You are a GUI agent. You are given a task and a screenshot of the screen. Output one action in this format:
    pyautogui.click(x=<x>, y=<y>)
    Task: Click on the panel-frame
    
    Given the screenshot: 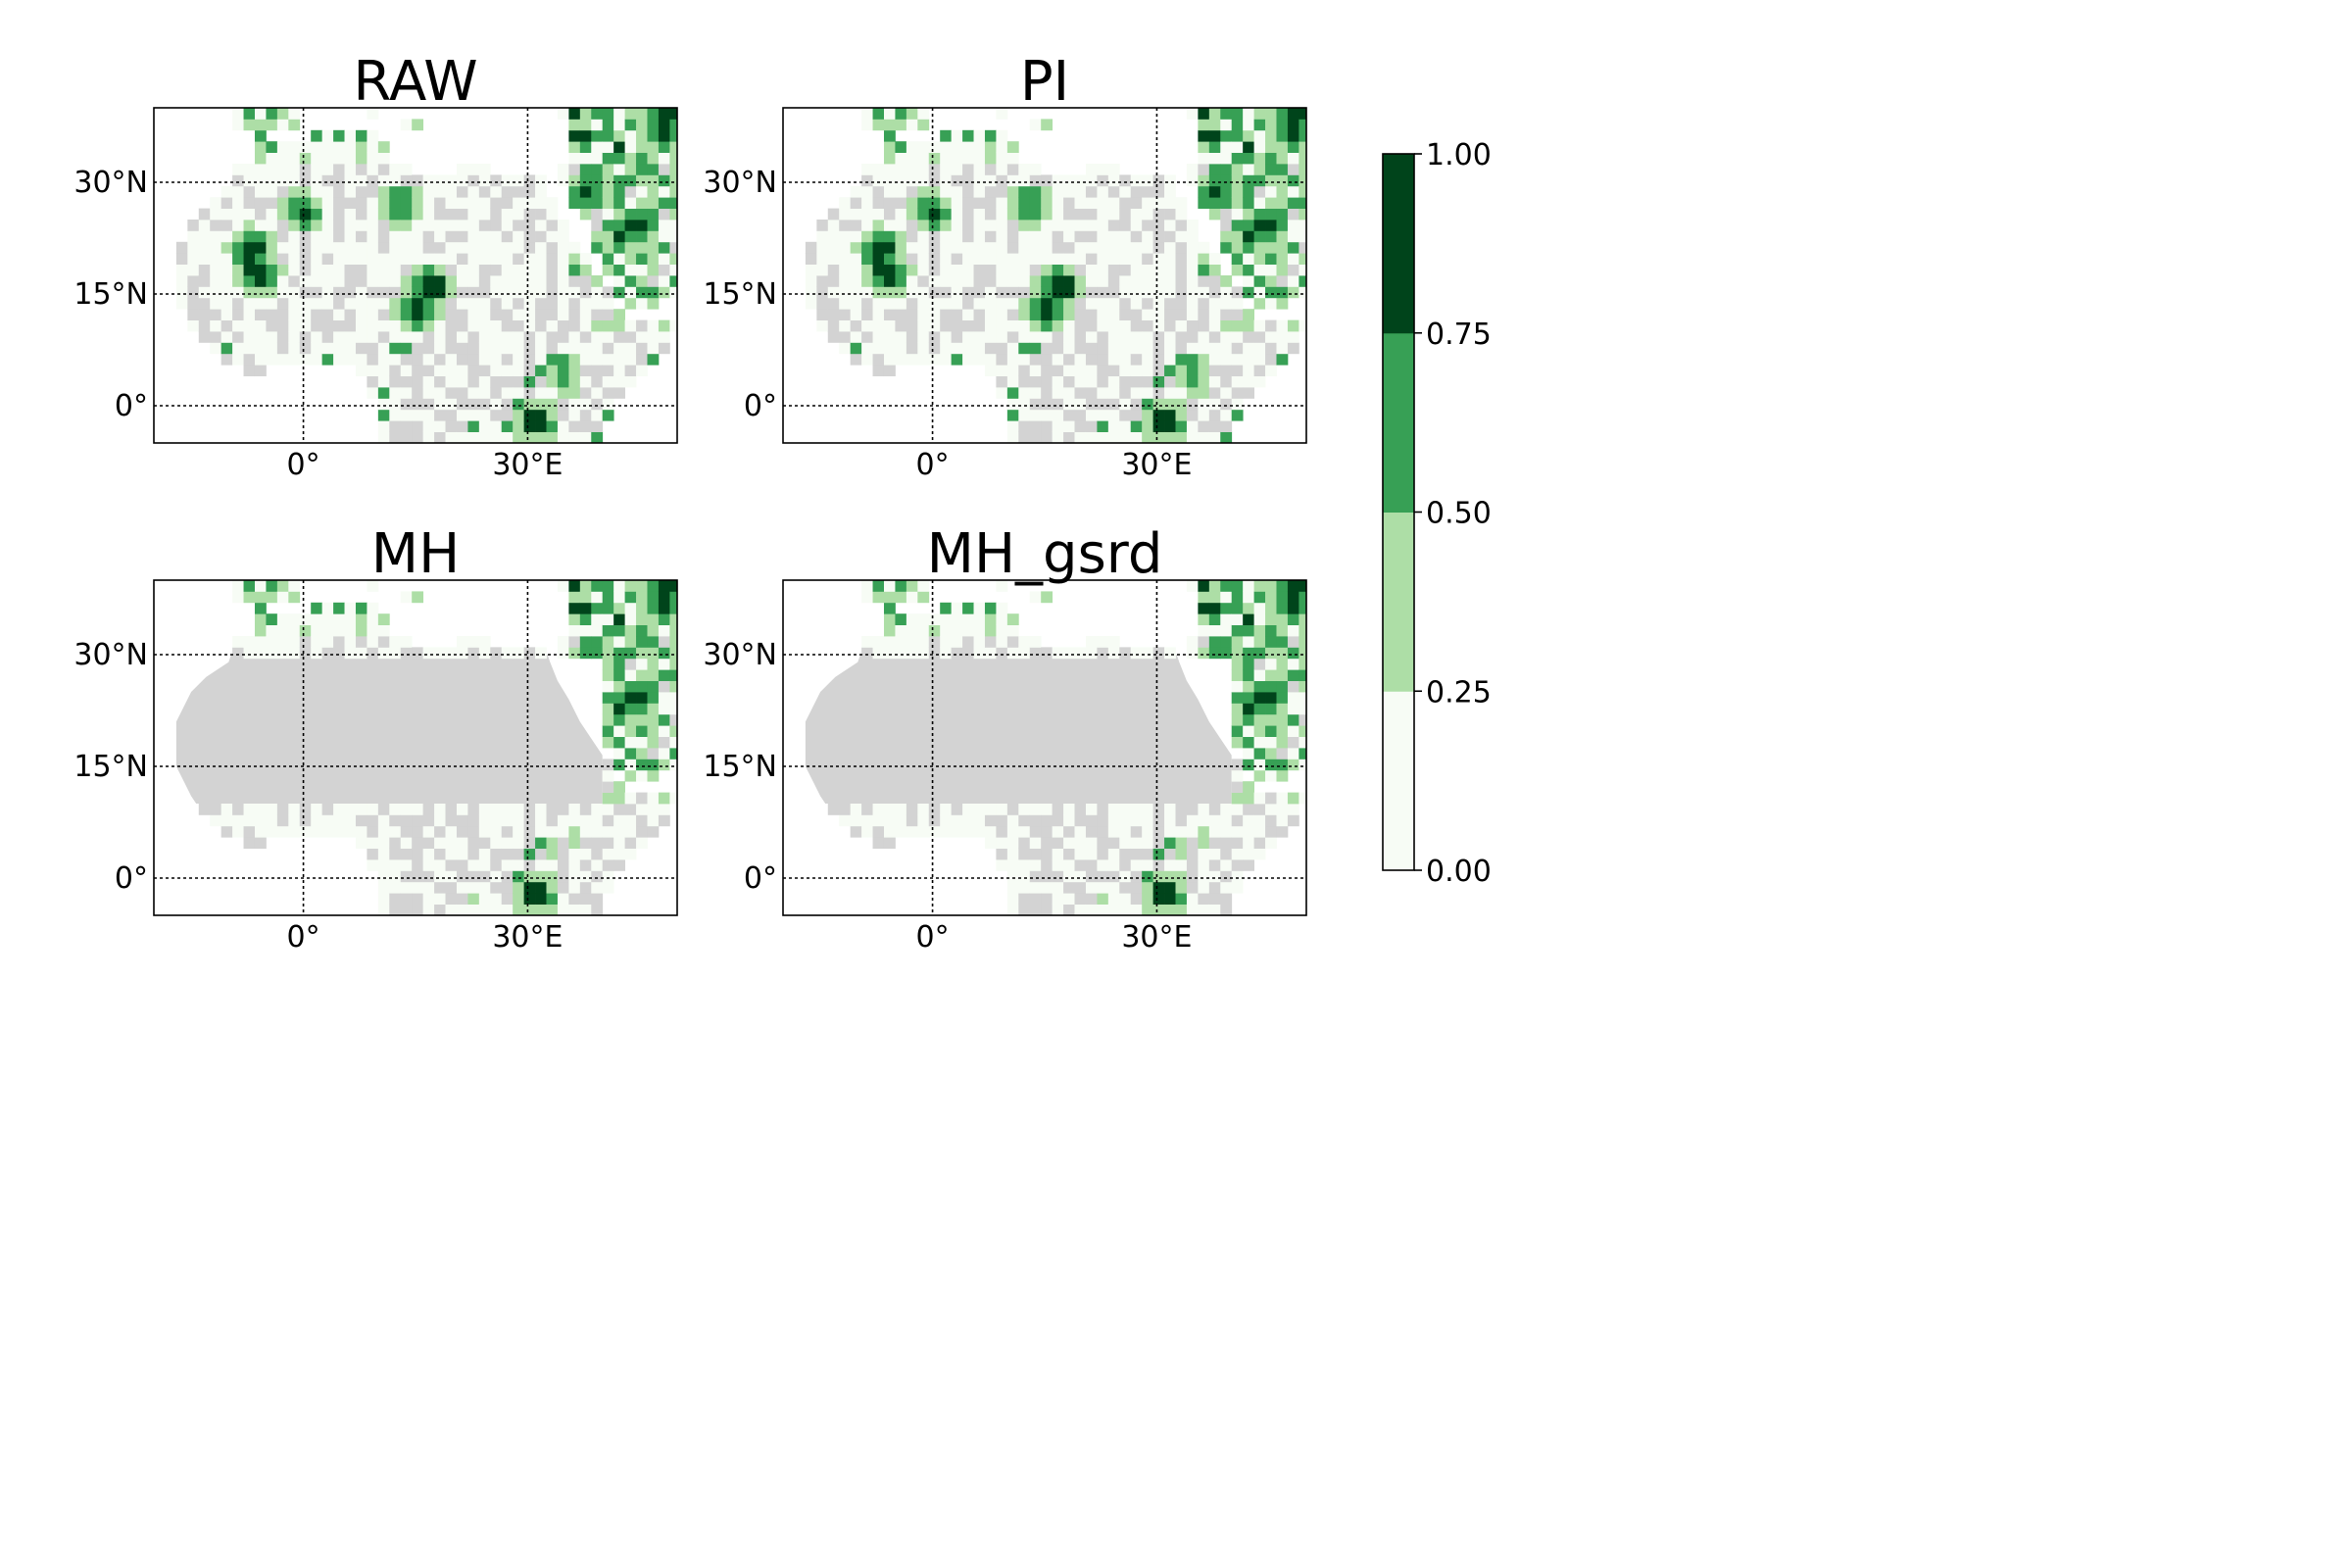 What is the action you would take?
    pyautogui.click(x=415, y=275)
    